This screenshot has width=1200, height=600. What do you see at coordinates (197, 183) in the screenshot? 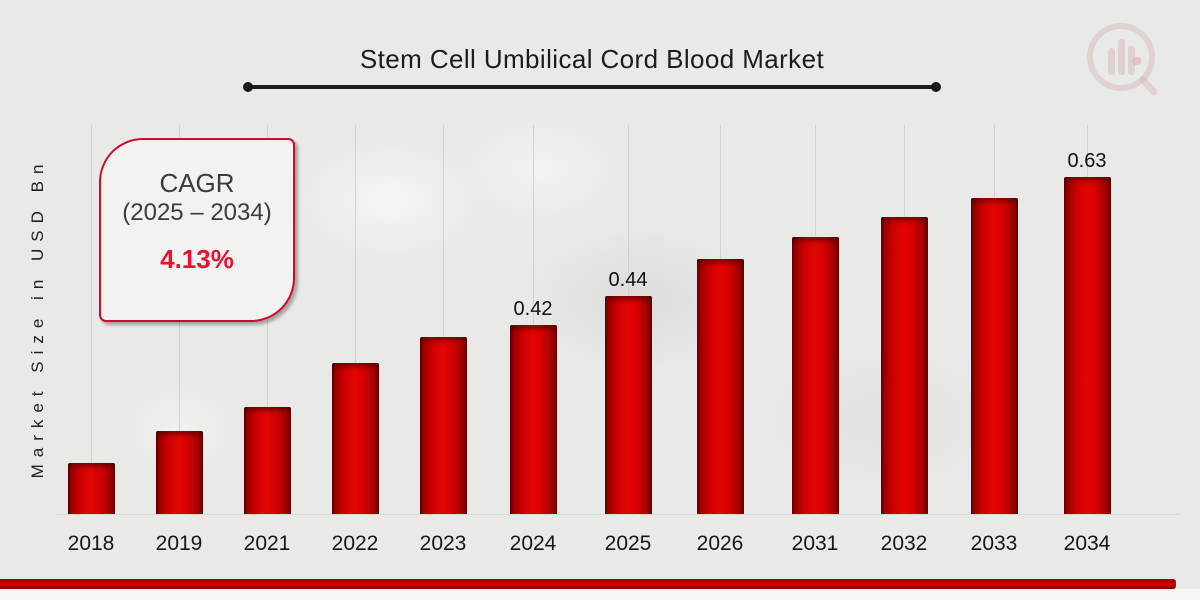
I see `cagr-label: CAGR` at bounding box center [197, 183].